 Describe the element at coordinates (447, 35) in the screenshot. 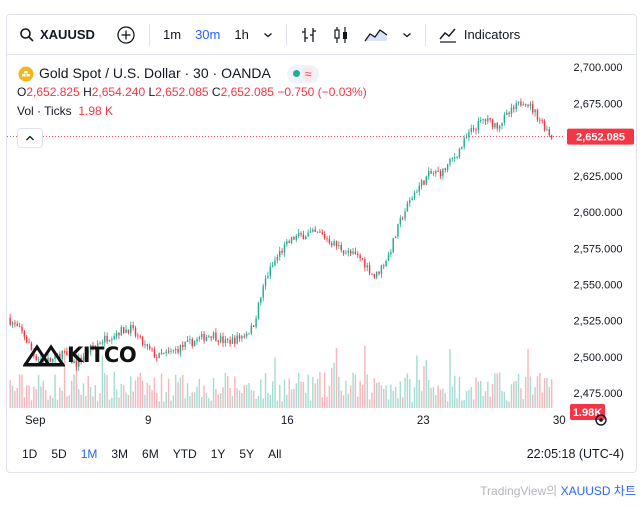

I see `indicators-icon` at that location.